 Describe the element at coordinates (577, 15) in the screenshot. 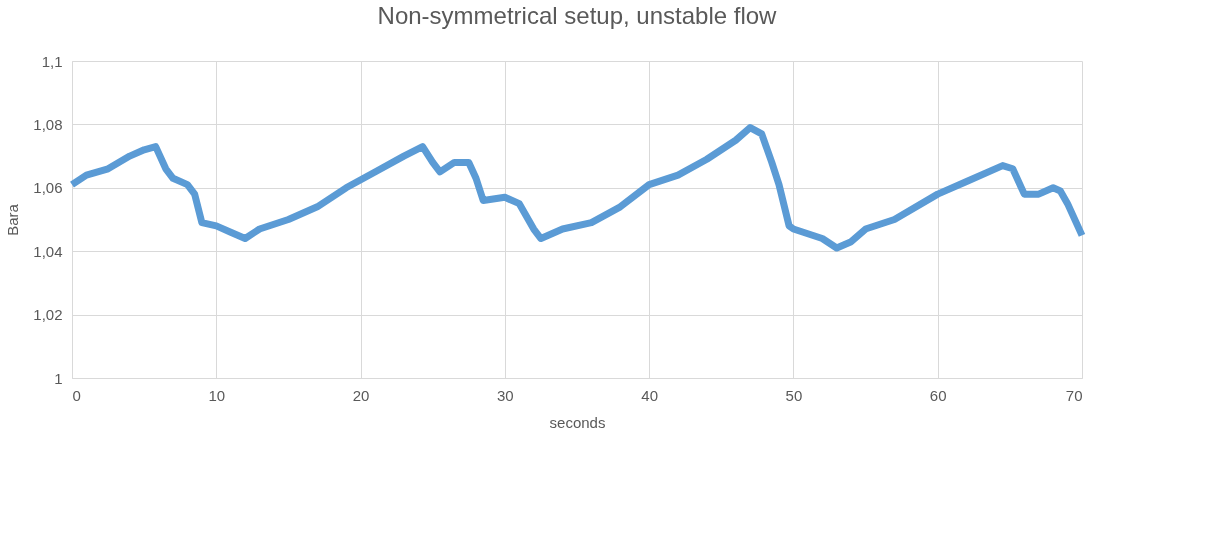

I see `chart-title: Non-symmetrical setup, unstable flow` at that location.